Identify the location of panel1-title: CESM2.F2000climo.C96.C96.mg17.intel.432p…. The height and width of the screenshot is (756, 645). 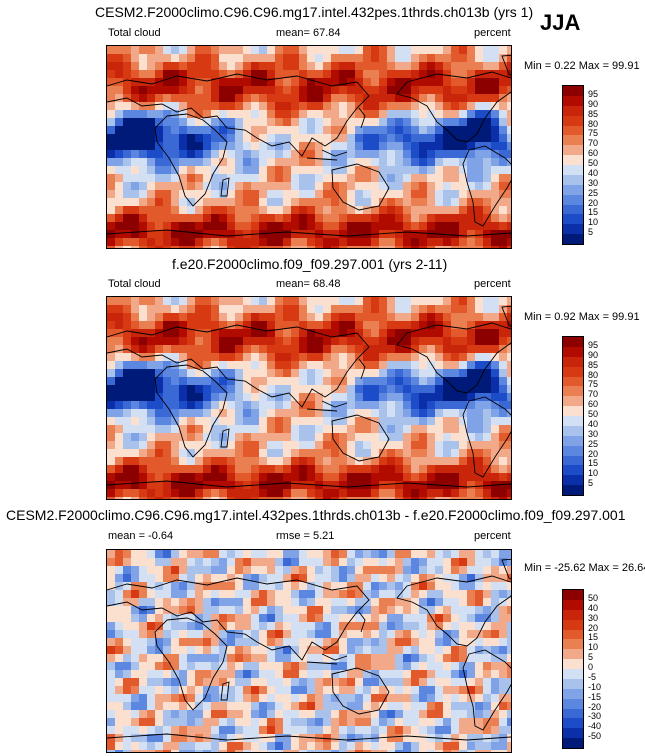
(314, 12).